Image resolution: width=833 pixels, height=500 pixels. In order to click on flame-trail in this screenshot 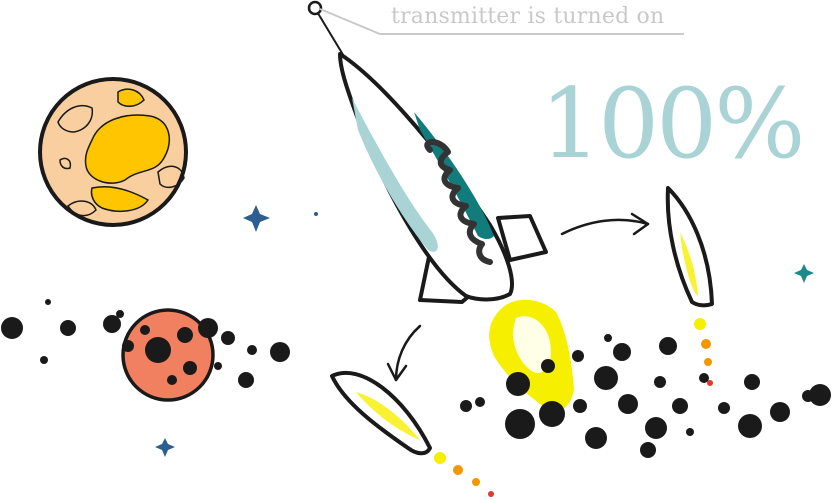, I will do `click(573, 407)`.